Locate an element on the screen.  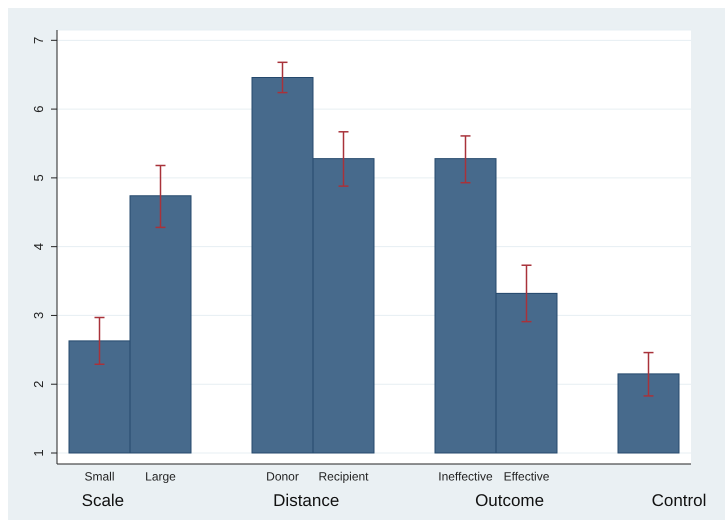
y-tick-label: 1 is located at coordinates (38, 453).